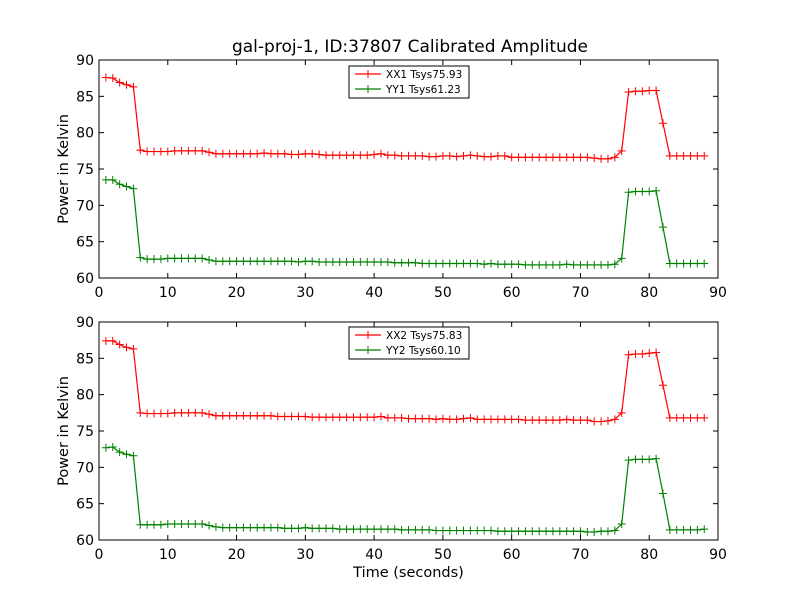 The image size is (800, 600). Describe the element at coordinates (85, 505) in the screenshot. I see `y-tick-label: 65` at that location.